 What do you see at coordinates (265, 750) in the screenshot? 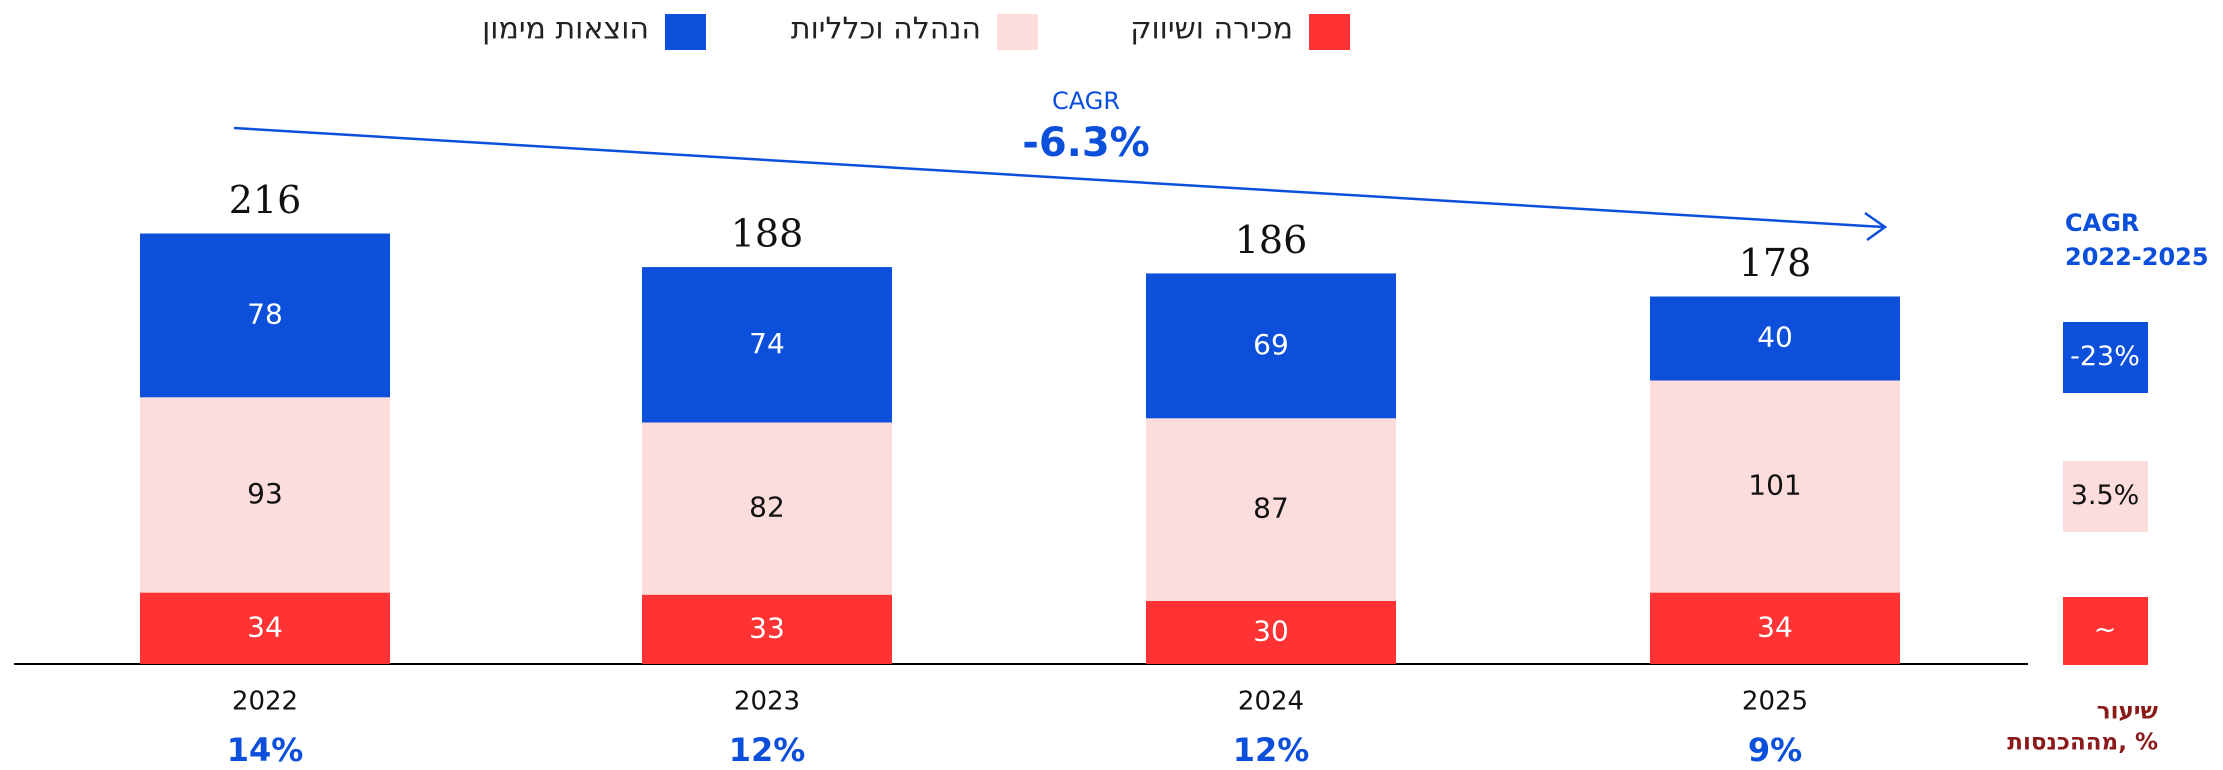
I see `ratio-label: 14%` at bounding box center [265, 750].